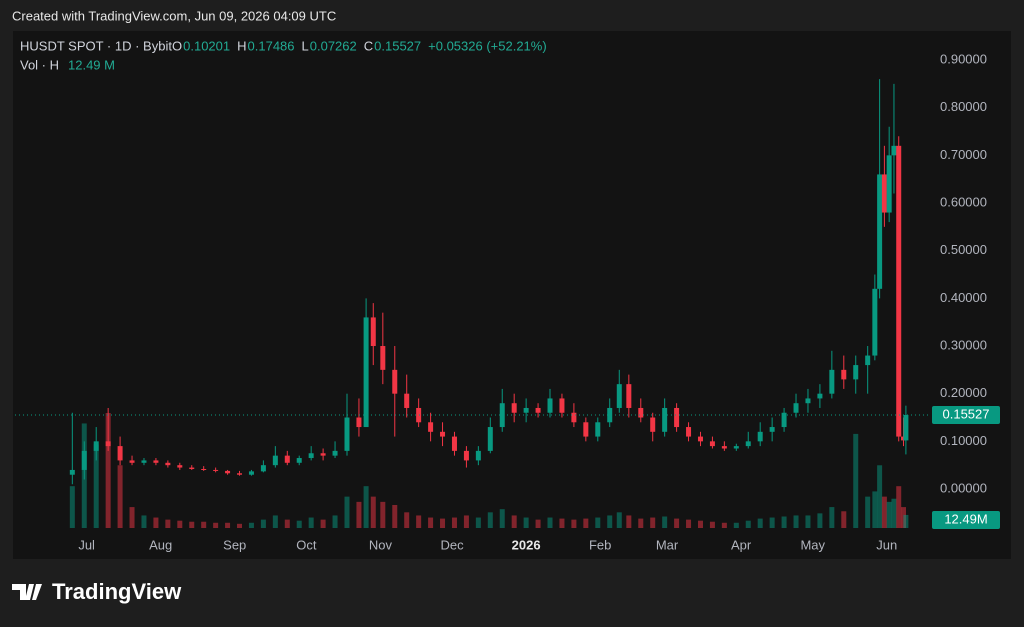 This screenshot has height=627, width=1024. Describe the element at coordinates (600, 544) in the screenshot. I see `x-tick-label: Feb` at that location.